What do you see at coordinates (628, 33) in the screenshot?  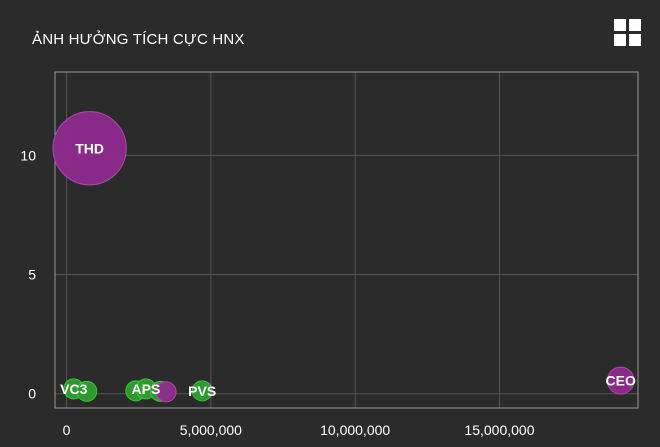 I see `grid-menu-icon` at bounding box center [628, 33].